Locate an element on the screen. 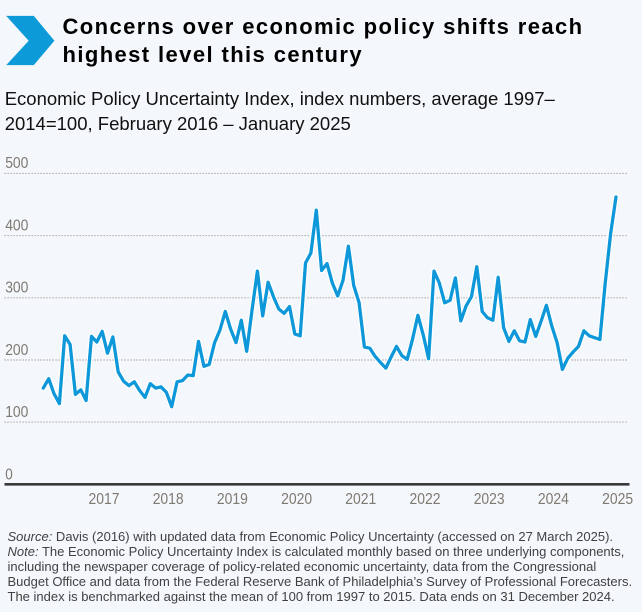 Image resolution: width=642 pixels, height=612 pixels. svg-text: 2017 is located at coordinates (104, 499).